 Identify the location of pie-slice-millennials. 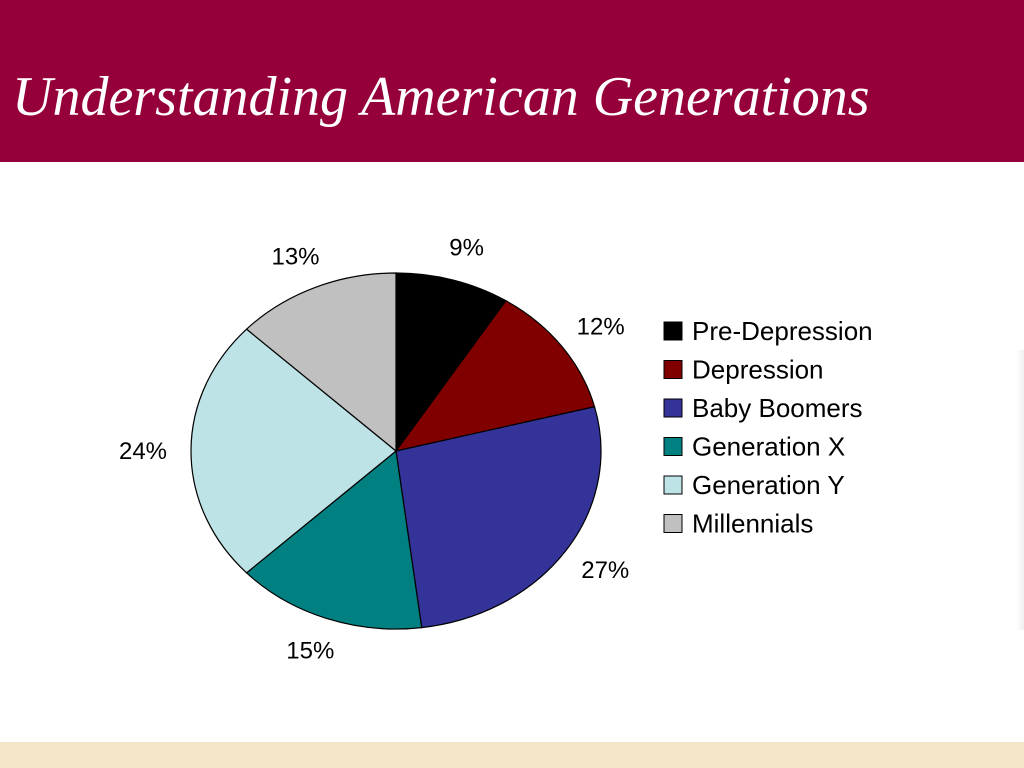
(321, 362).